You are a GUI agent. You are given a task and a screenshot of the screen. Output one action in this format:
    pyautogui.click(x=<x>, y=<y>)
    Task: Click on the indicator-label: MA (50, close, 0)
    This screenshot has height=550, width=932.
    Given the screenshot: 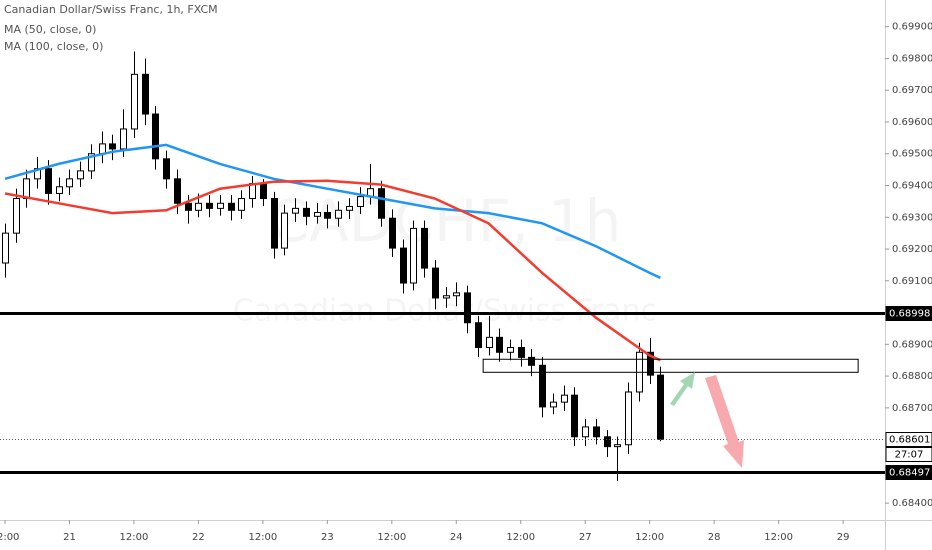 What is the action you would take?
    pyautogui.click(x=50, y=29)
    